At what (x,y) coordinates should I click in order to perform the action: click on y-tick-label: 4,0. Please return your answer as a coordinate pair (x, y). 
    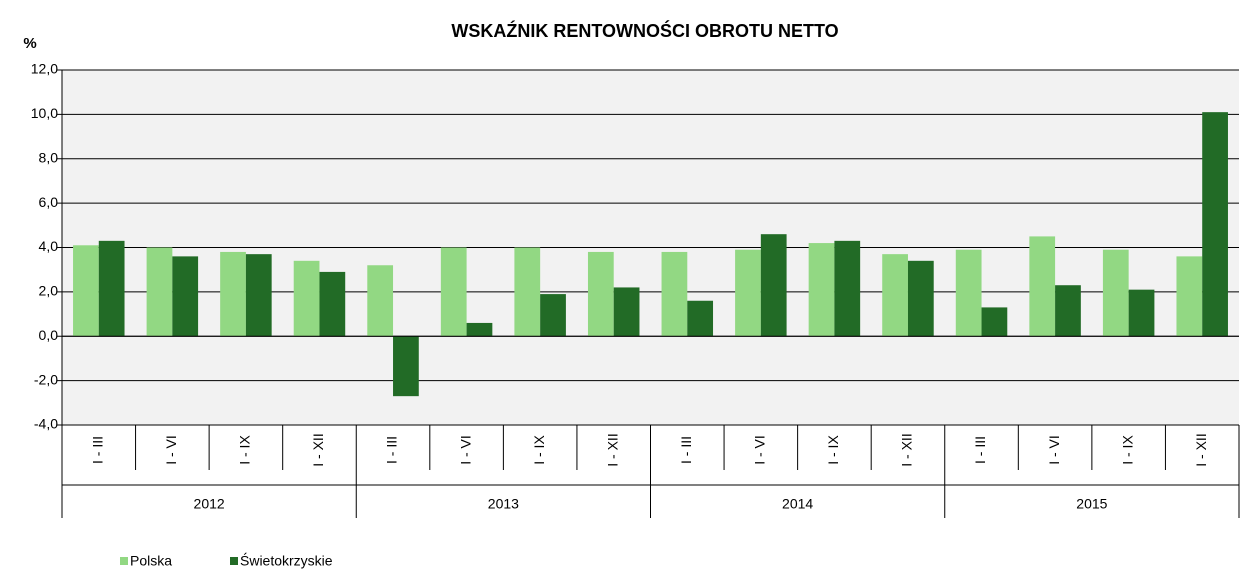
    Looking at the image, I should click on (49, 246).